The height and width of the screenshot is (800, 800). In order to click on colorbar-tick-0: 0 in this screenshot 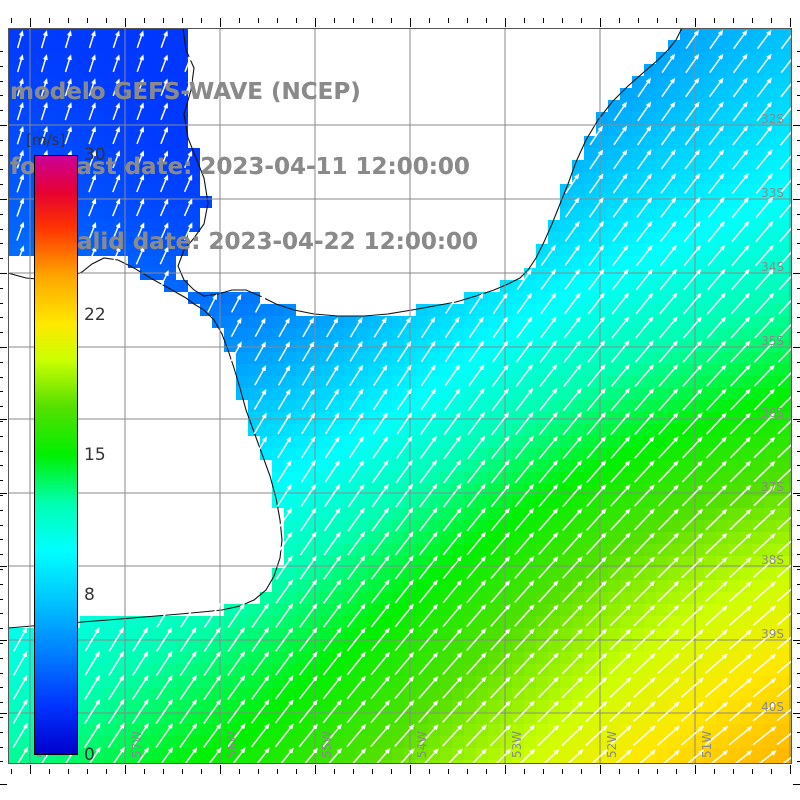, I will do `click(89, 755)`.